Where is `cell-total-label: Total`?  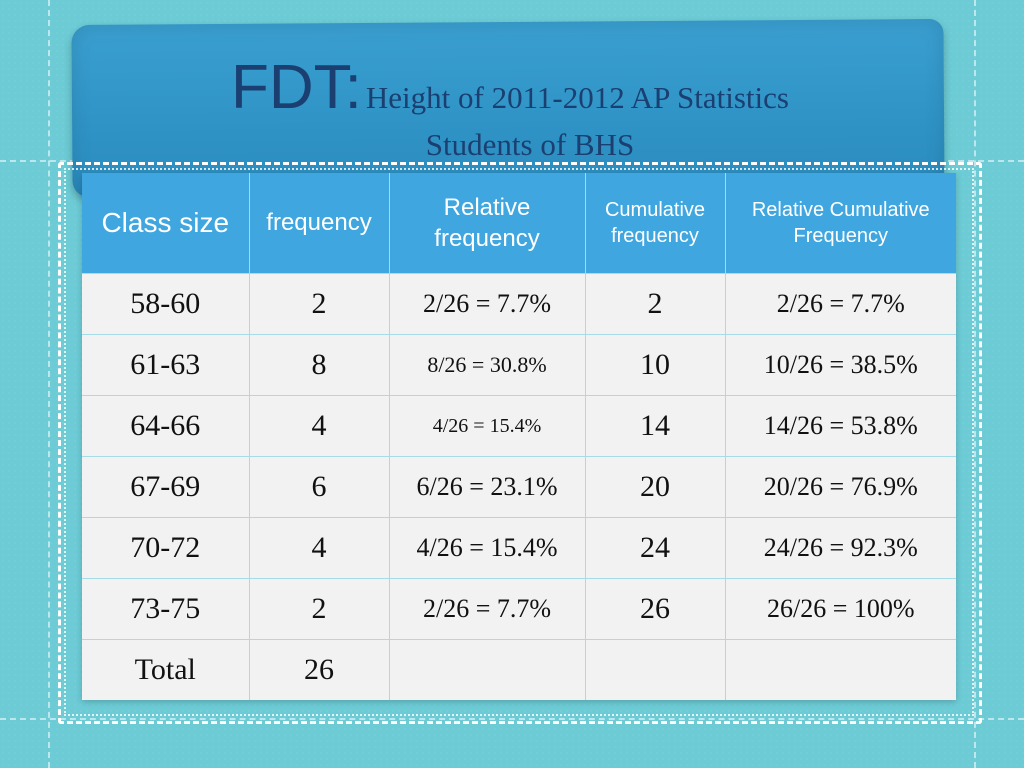
cell-total-label: Total is located at coordinates (166, 669).